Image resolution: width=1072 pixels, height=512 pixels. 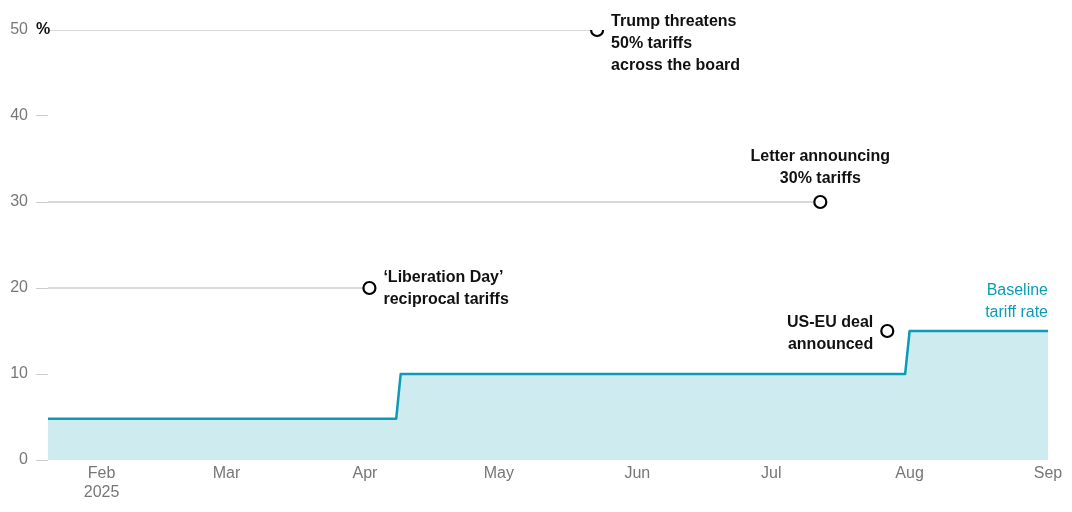 What do you see at coordinates (19, 201) in the screenshot?
I see `y-tick-label: 30` at bounding box center [19, 201].